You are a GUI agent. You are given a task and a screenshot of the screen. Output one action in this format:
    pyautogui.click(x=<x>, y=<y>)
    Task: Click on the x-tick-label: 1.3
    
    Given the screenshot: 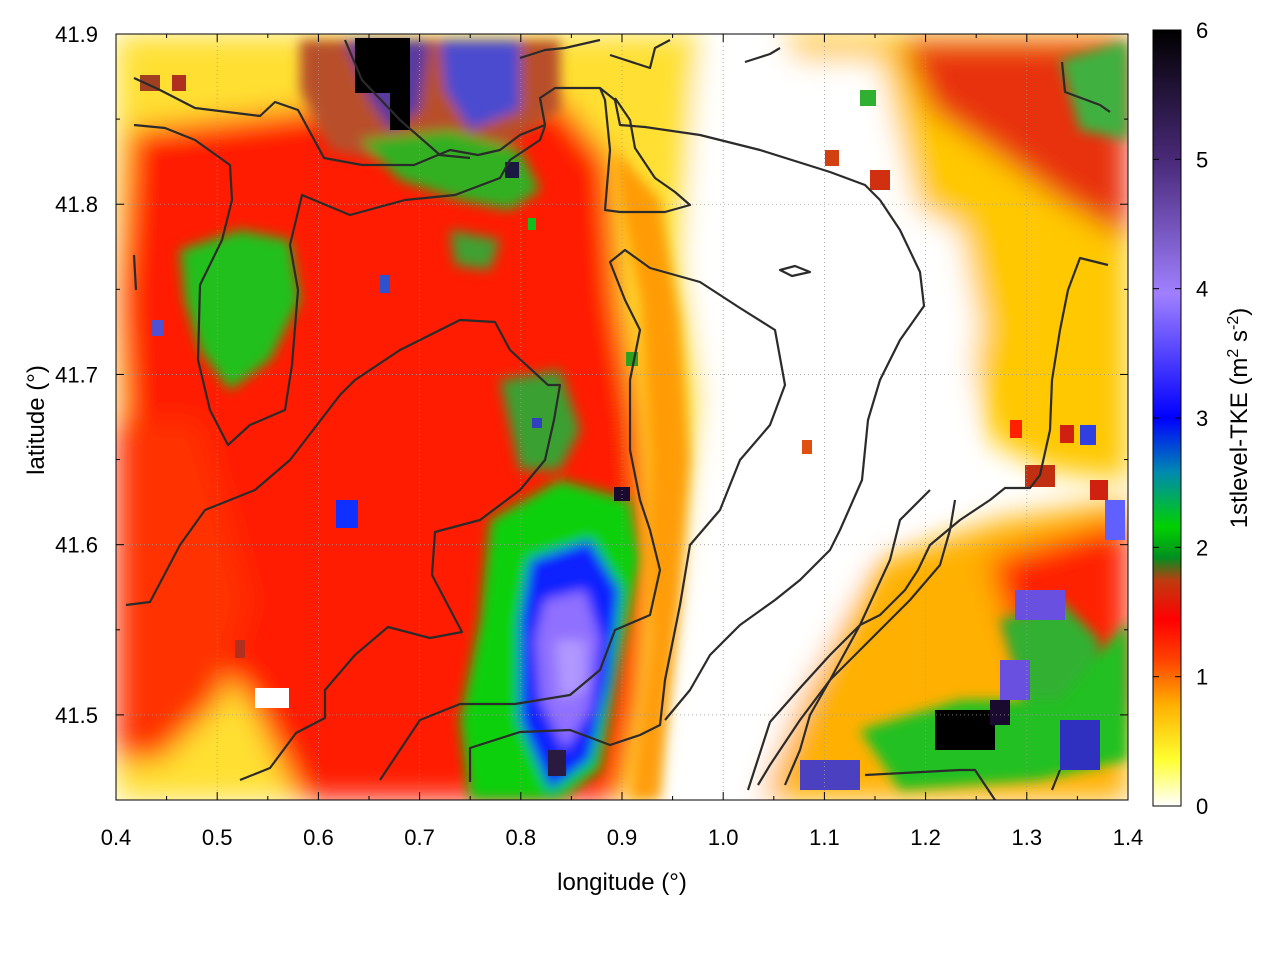 What is the action you would take?
    pyautogui.click(x=1027, y=837)
    